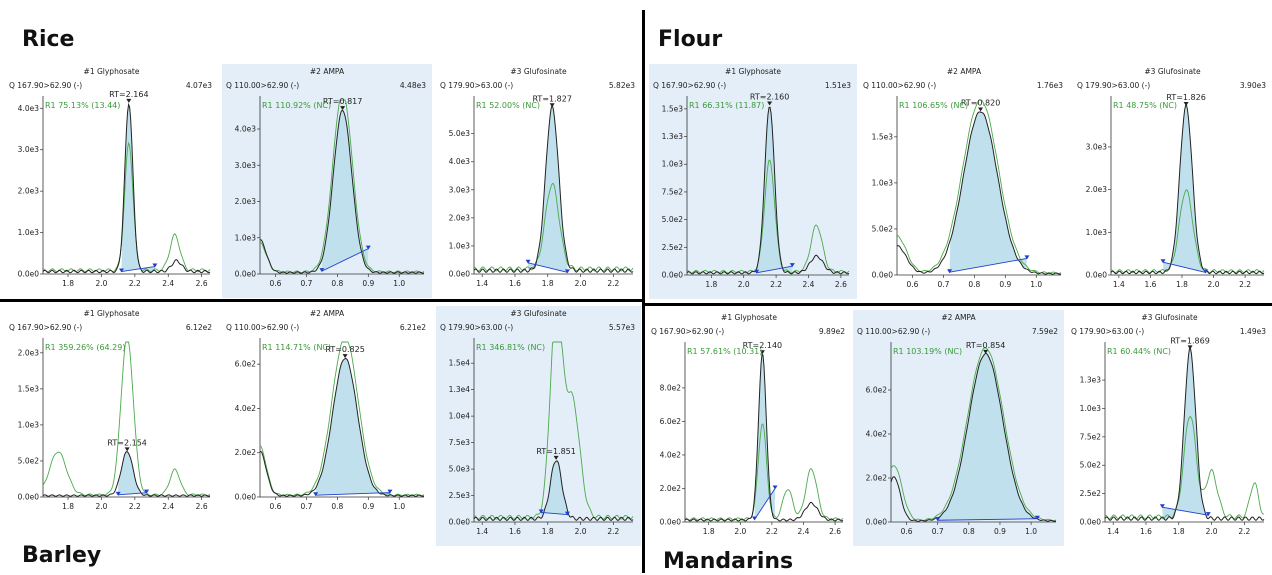 This screenshot has width=1272, height=575. Describe the element at coordinates (1253, 85) in the screenshot. I see `max-intensity-label: 3.90e3` at that location.